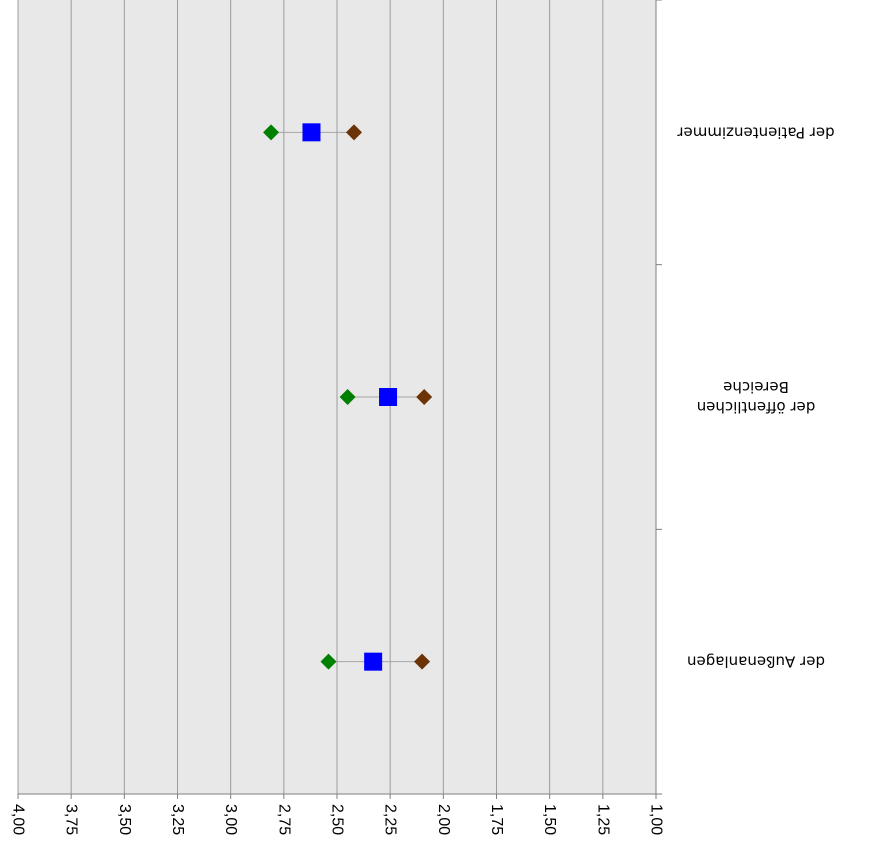 The width and height of the screenshot is (879, 868). Describe the element at coordinates (283, 819) in the screenshot. I see `x-tick-label: 2,75` at that location.